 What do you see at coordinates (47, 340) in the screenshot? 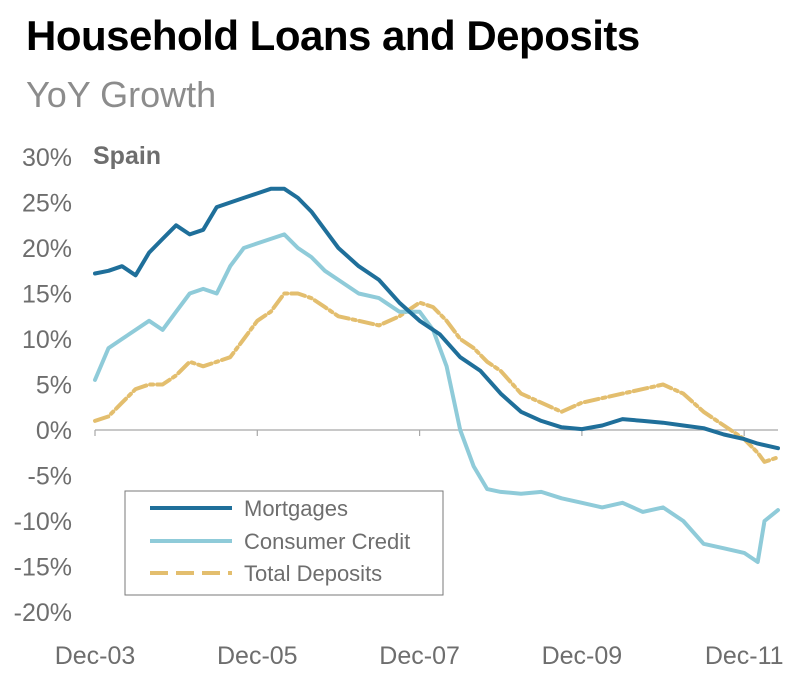
I see `y-tick-label: 10%` at bounding box center [47, 340].